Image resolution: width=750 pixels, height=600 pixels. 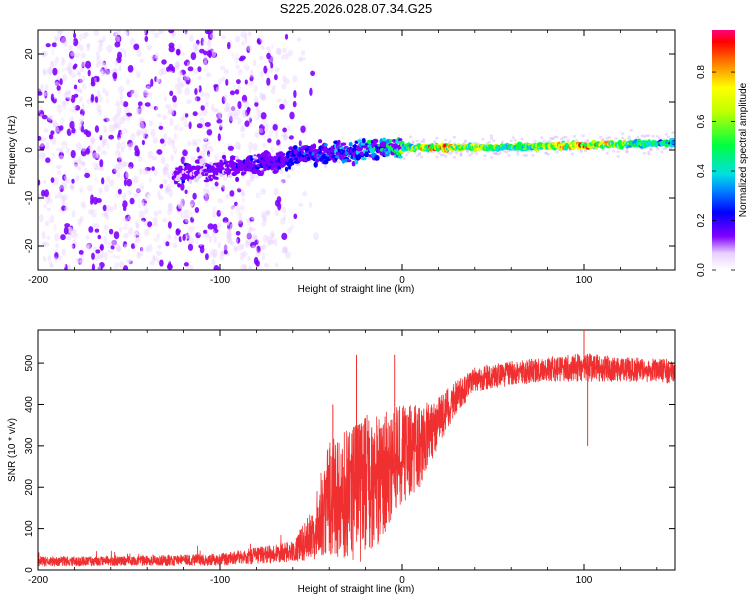 What do you see at coordinates (220, 280) in the screenshot?
I see `x-tick-label: -100` at bounding box center [220, 280].